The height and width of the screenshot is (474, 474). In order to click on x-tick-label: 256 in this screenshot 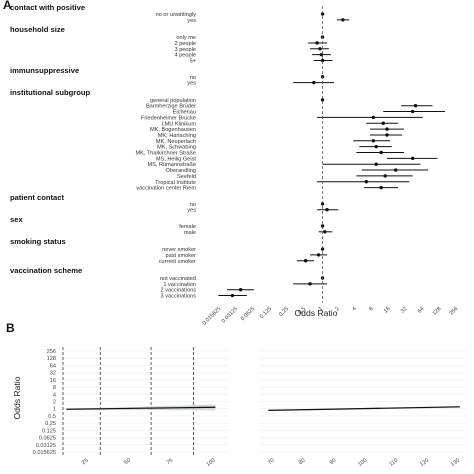, I will do `click(454, 311)`.